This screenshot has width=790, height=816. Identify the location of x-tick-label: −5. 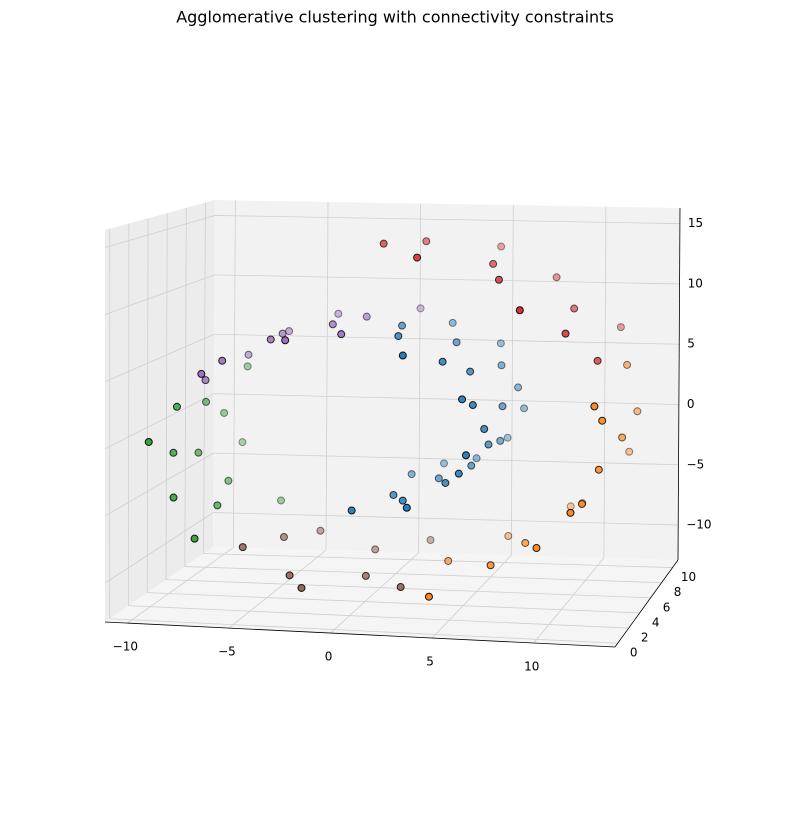
(227, 652).